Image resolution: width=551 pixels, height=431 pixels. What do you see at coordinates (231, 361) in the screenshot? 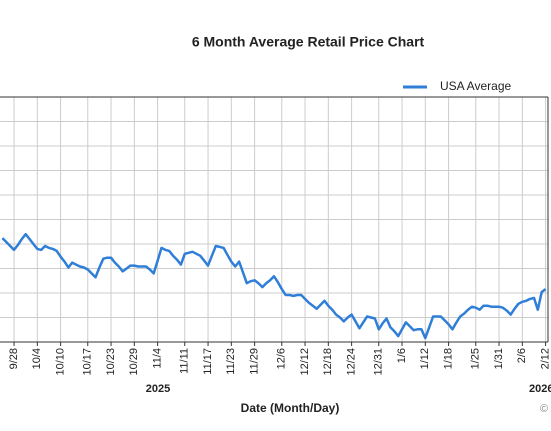
I see `x-tick-label: 11/23` at bounding box center [231, 361].